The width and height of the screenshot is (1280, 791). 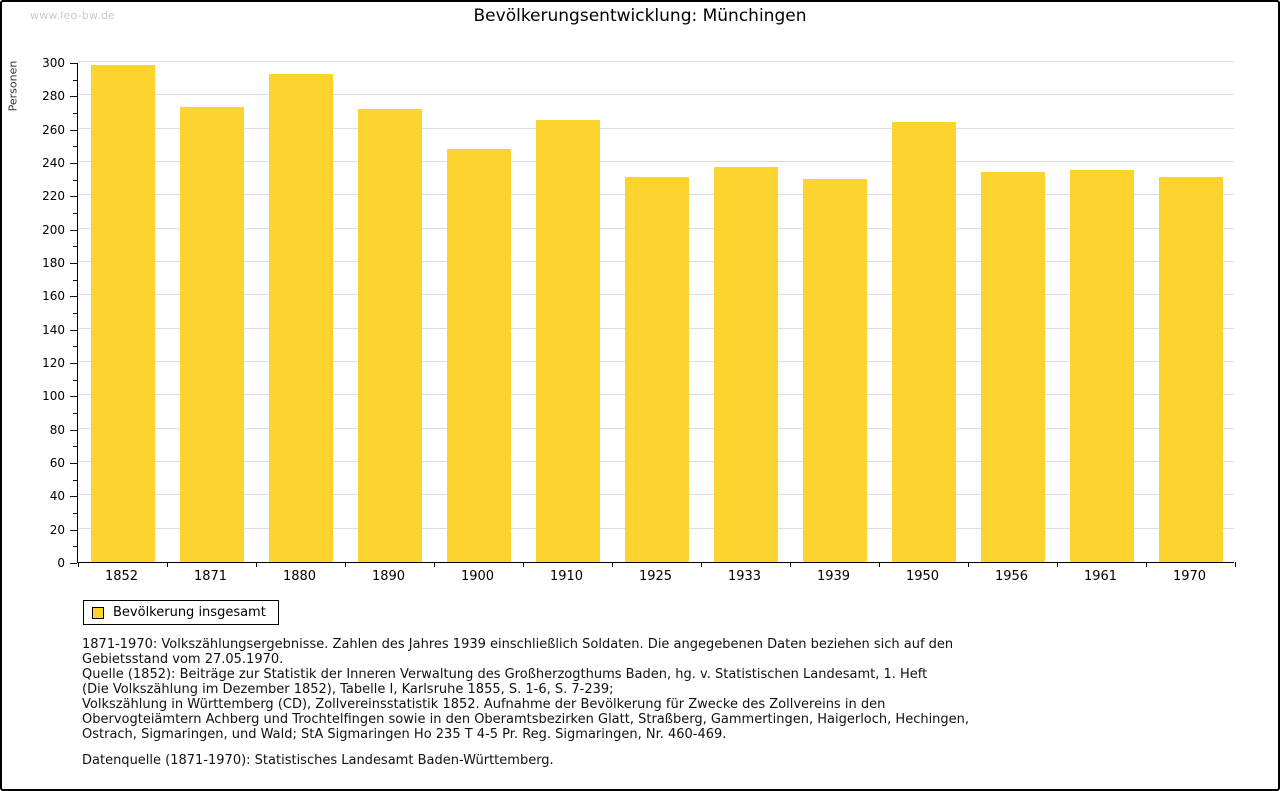 What do you see at coordinates (53, 363) in the screenshot?
I see `y-tick-label: 120` at bounding box center [53, 363].